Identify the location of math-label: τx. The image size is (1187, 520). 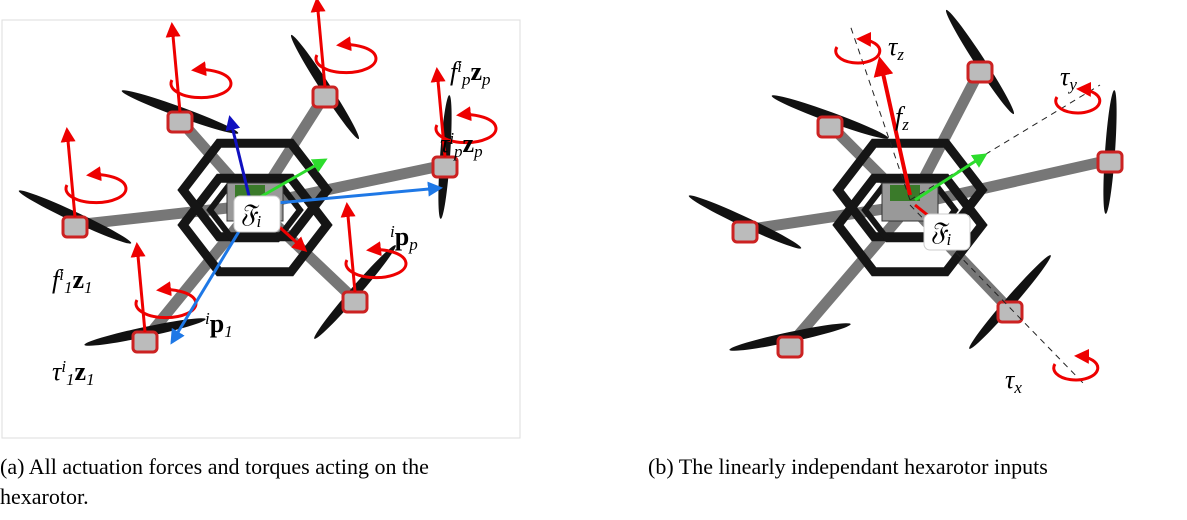
(1013, 381).